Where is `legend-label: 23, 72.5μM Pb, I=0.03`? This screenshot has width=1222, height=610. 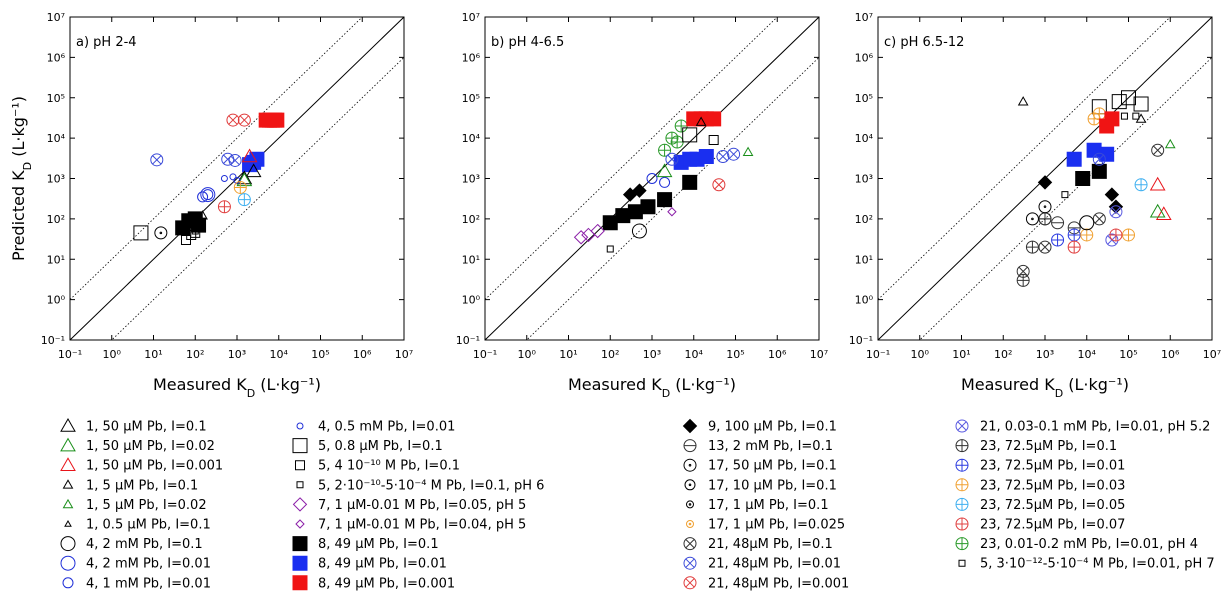
legend-label: 23, 72.5μM Pb, I=0.03 is located at coordinates (1052, 485).